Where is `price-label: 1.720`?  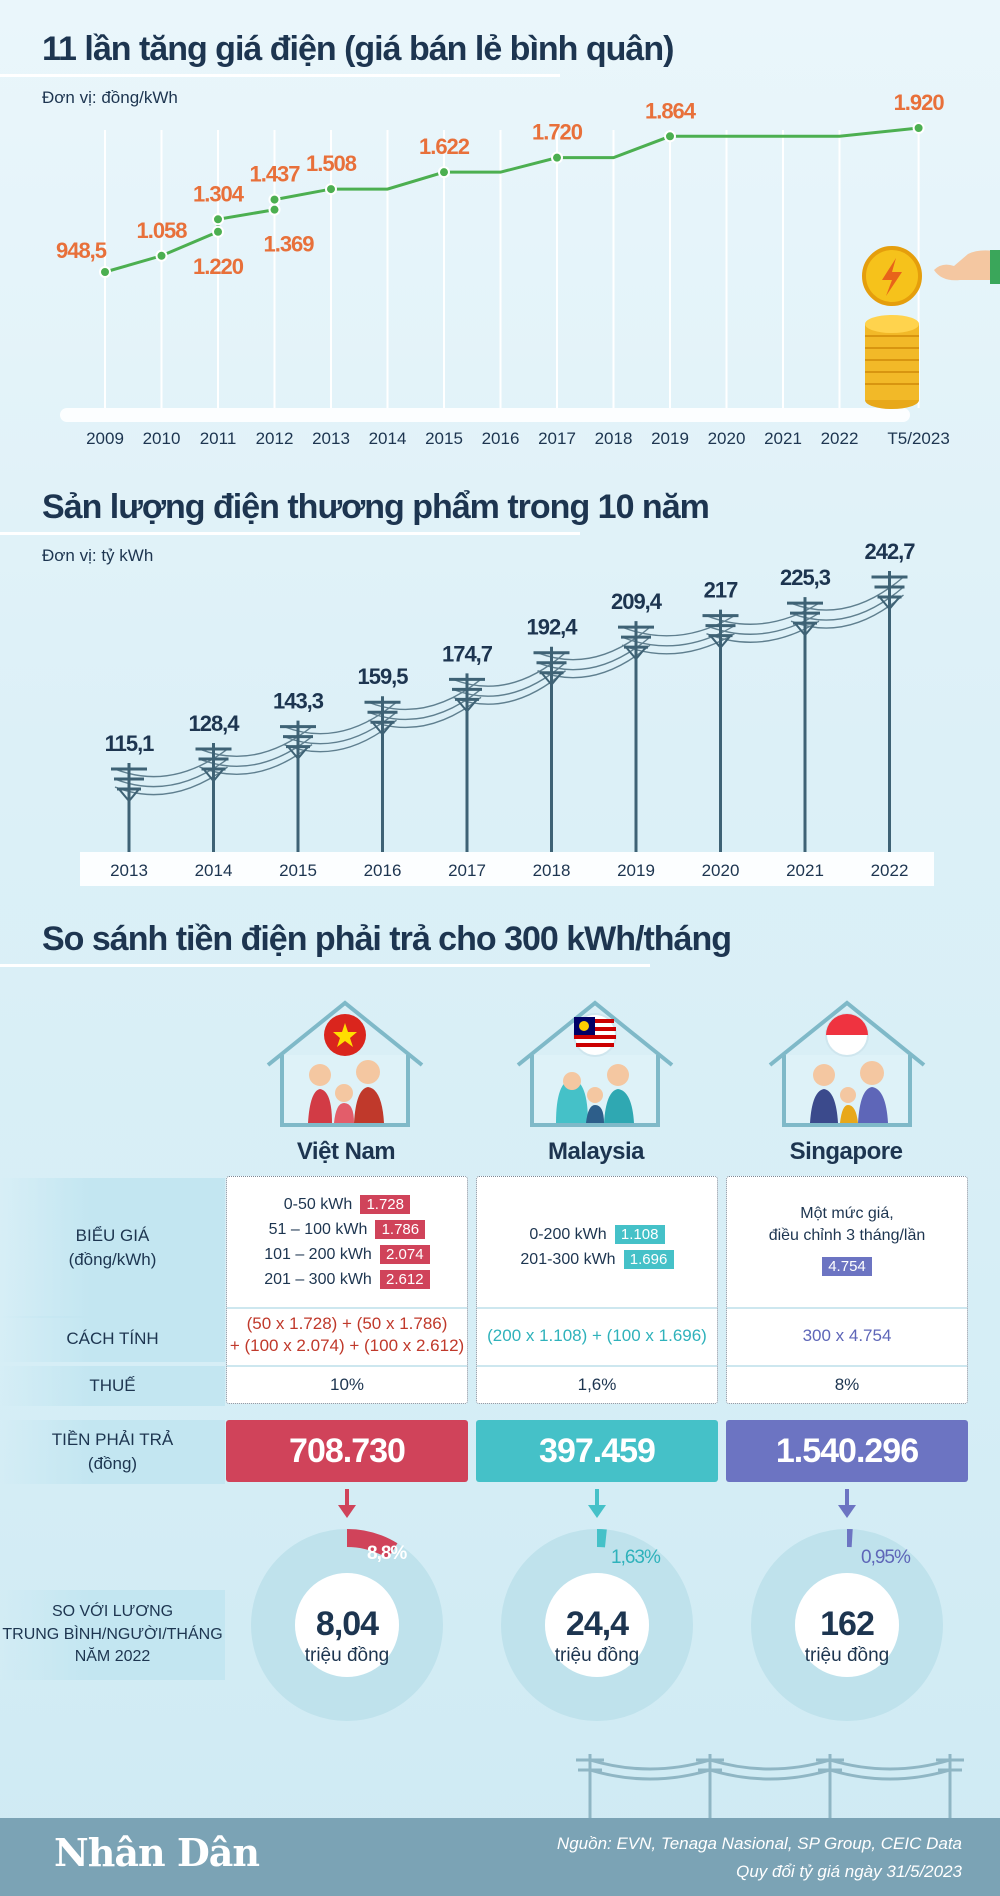
price-label: 1.720 is located at coordinates (557, 132).